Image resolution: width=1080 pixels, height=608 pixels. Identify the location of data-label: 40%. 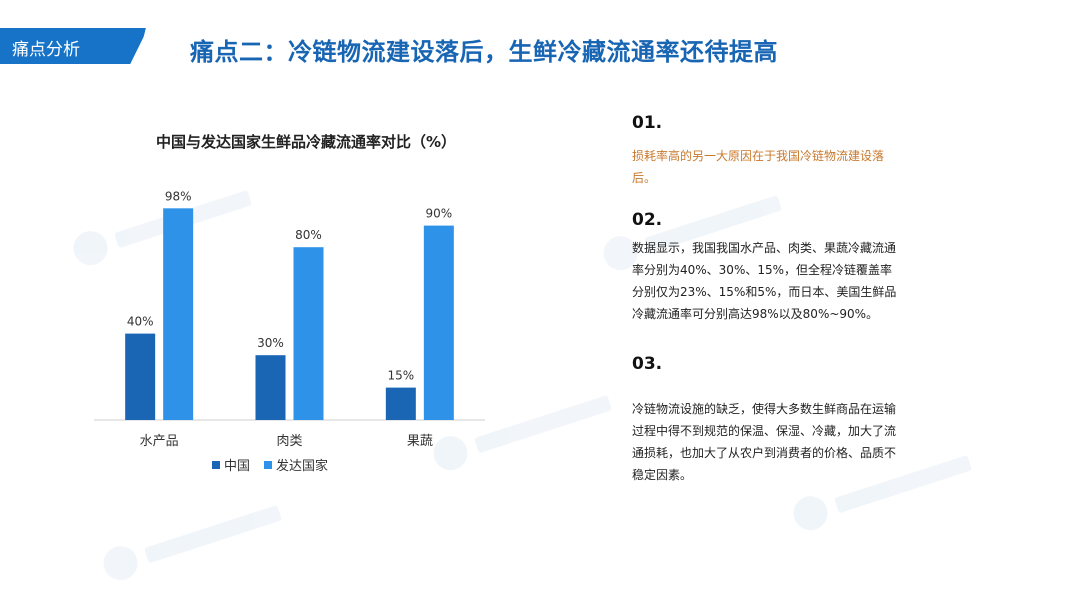
(140, 322).